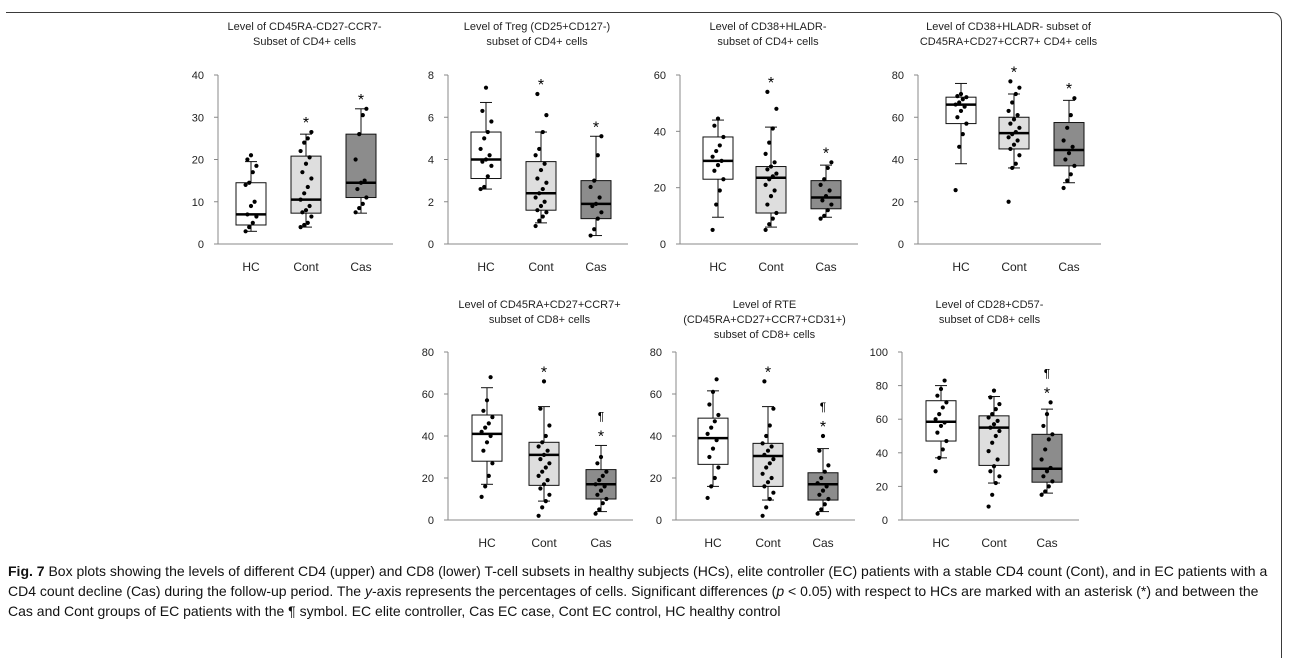 The image size is (1290, 664). Describe the element at coordinates (898, 161) in the screenshot. I see `y-tick-label: 40` at that location.